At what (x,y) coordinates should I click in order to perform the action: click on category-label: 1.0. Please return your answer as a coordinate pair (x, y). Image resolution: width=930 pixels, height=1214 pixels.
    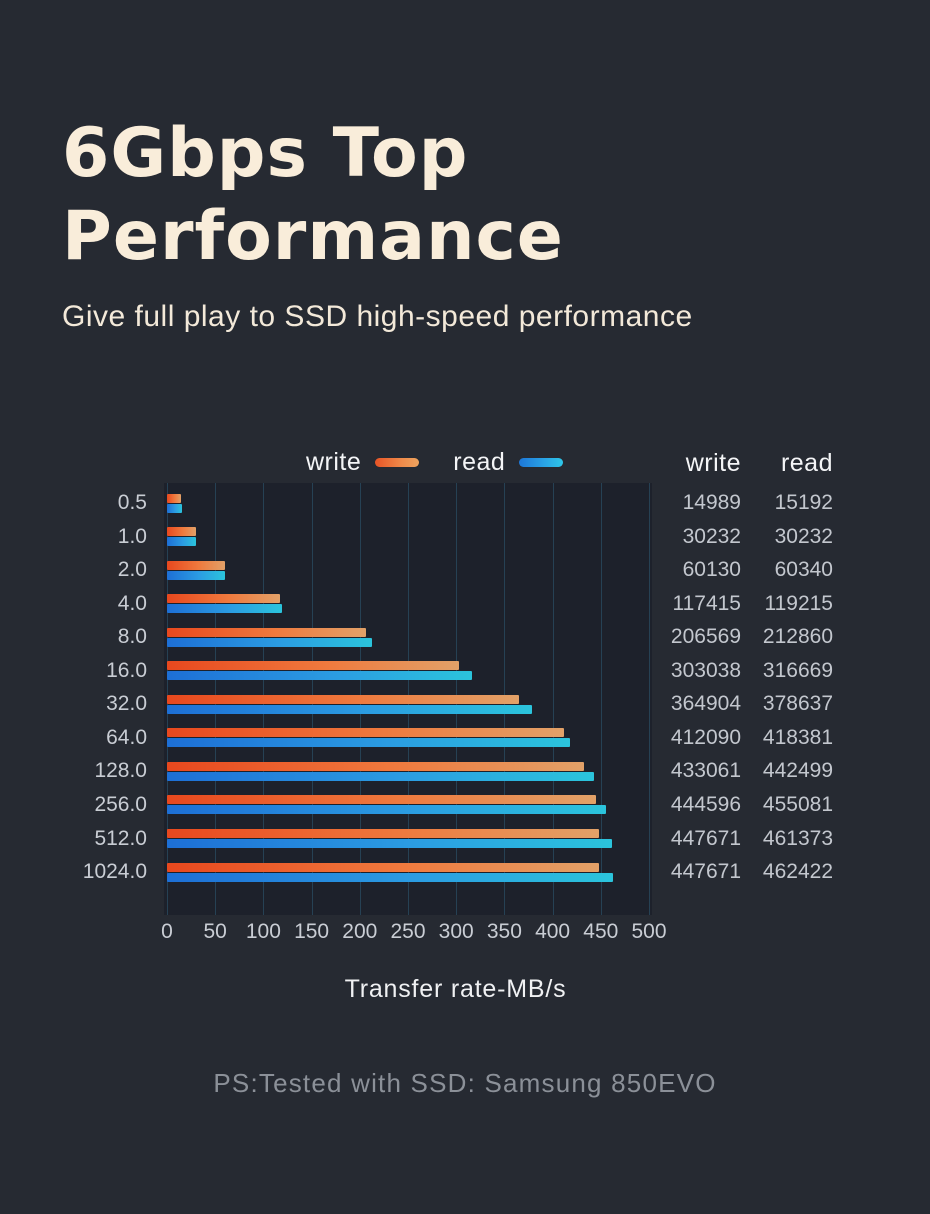
    Looking at the image, I should click on (132, 536).